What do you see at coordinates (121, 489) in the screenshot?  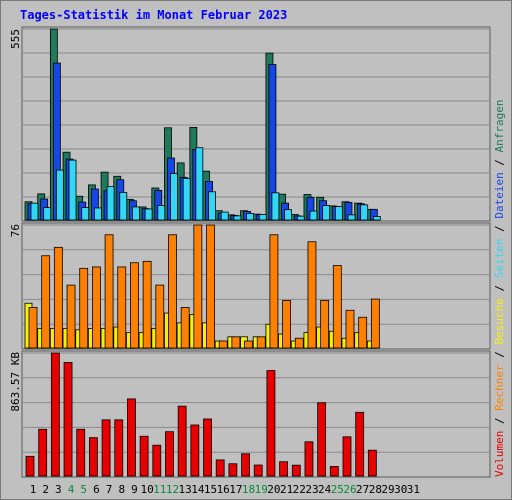 I see `x-label-day-8: 8` at bounding box center [121, 489].